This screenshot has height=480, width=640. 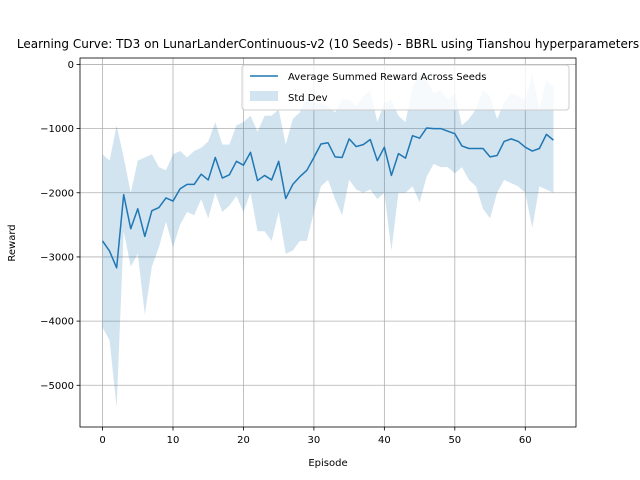 I want to click on x-axis-ticks: 0 10 20 30 40 50 60, so click(x=315, y=436).